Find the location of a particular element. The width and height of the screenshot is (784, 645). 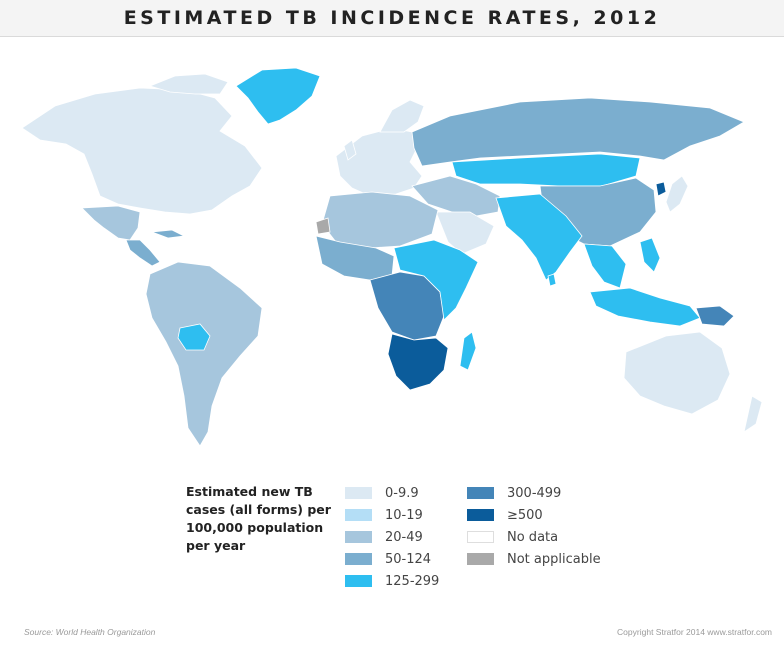

title-bar: ESTIMATED TB INCIDENCE RATES, 2012 is located at coordinates (392, 18).